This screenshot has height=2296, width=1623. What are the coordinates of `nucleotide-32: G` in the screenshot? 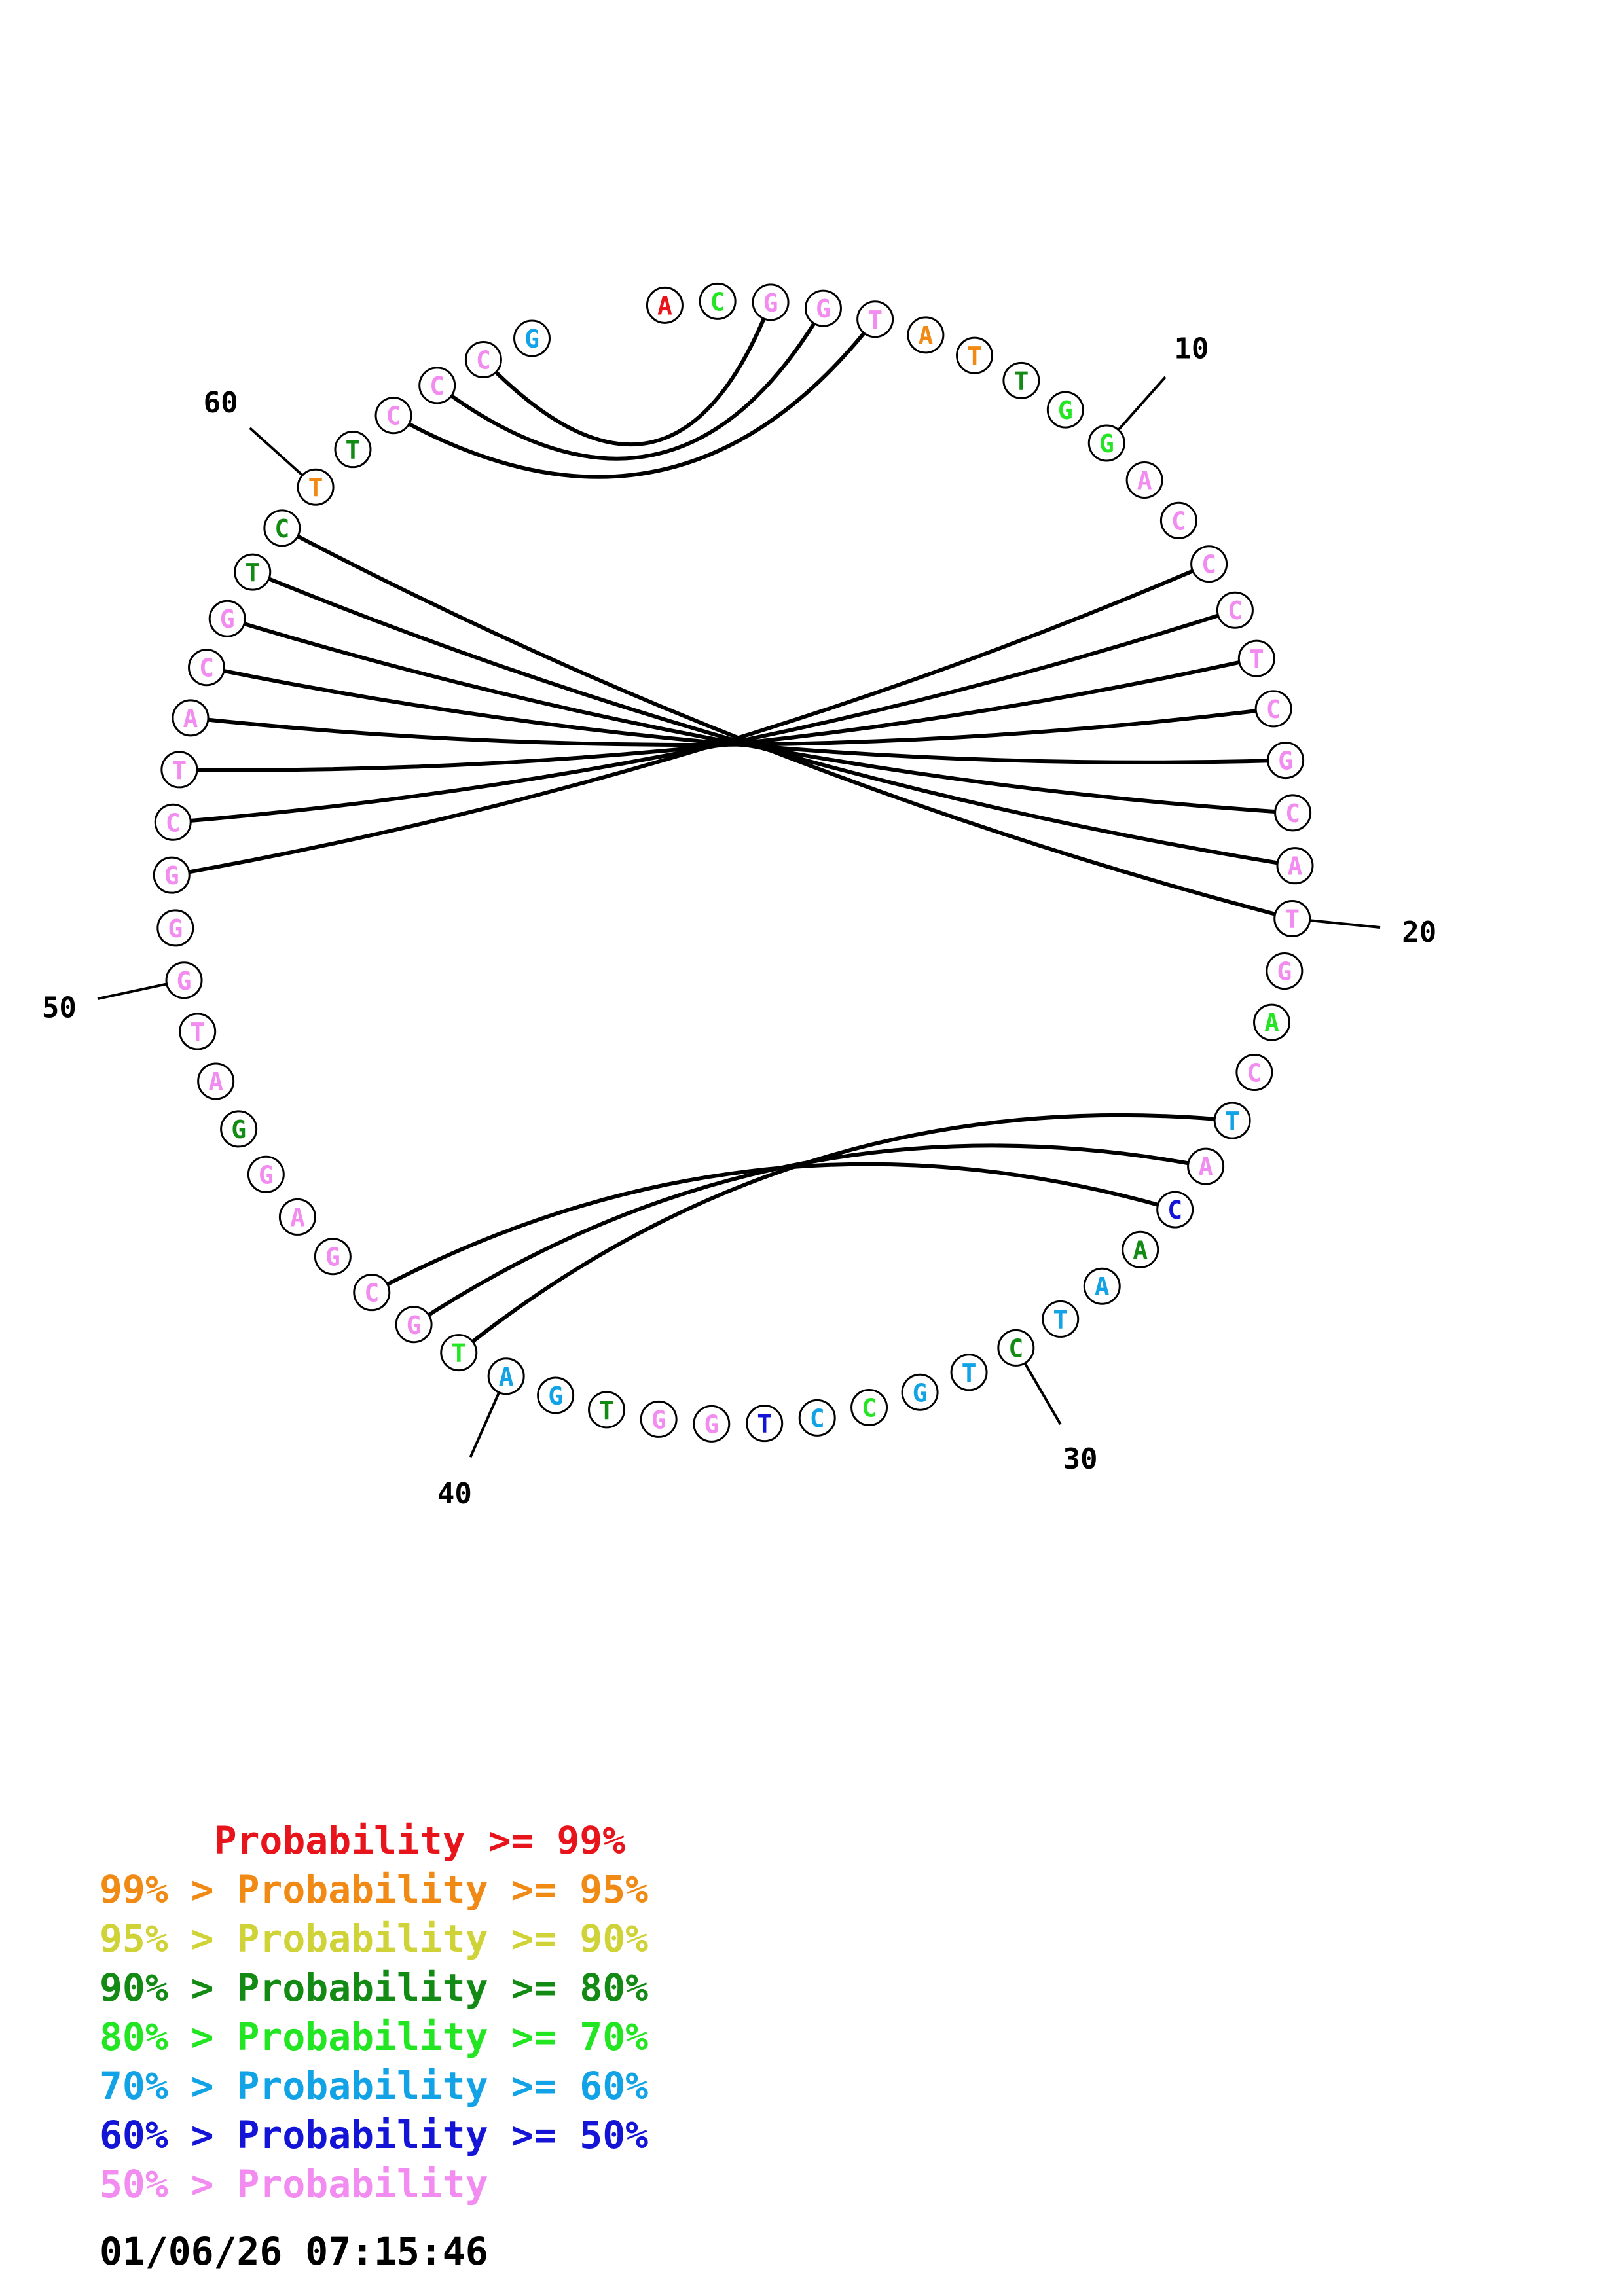 It's located at (920, 1392).